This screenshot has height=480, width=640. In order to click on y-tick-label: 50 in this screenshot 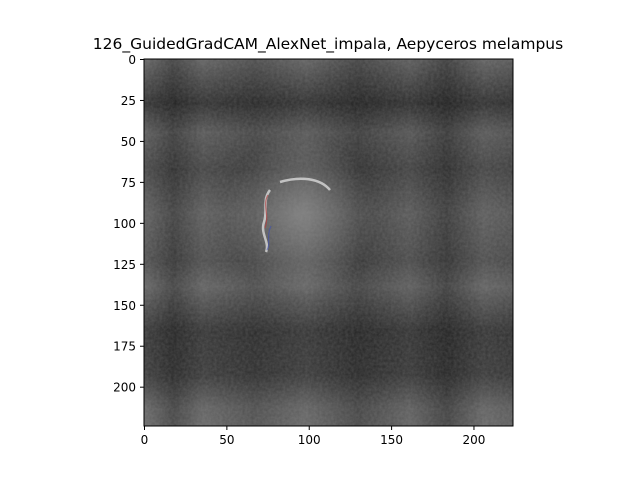, I will do `click(128, 142)`.